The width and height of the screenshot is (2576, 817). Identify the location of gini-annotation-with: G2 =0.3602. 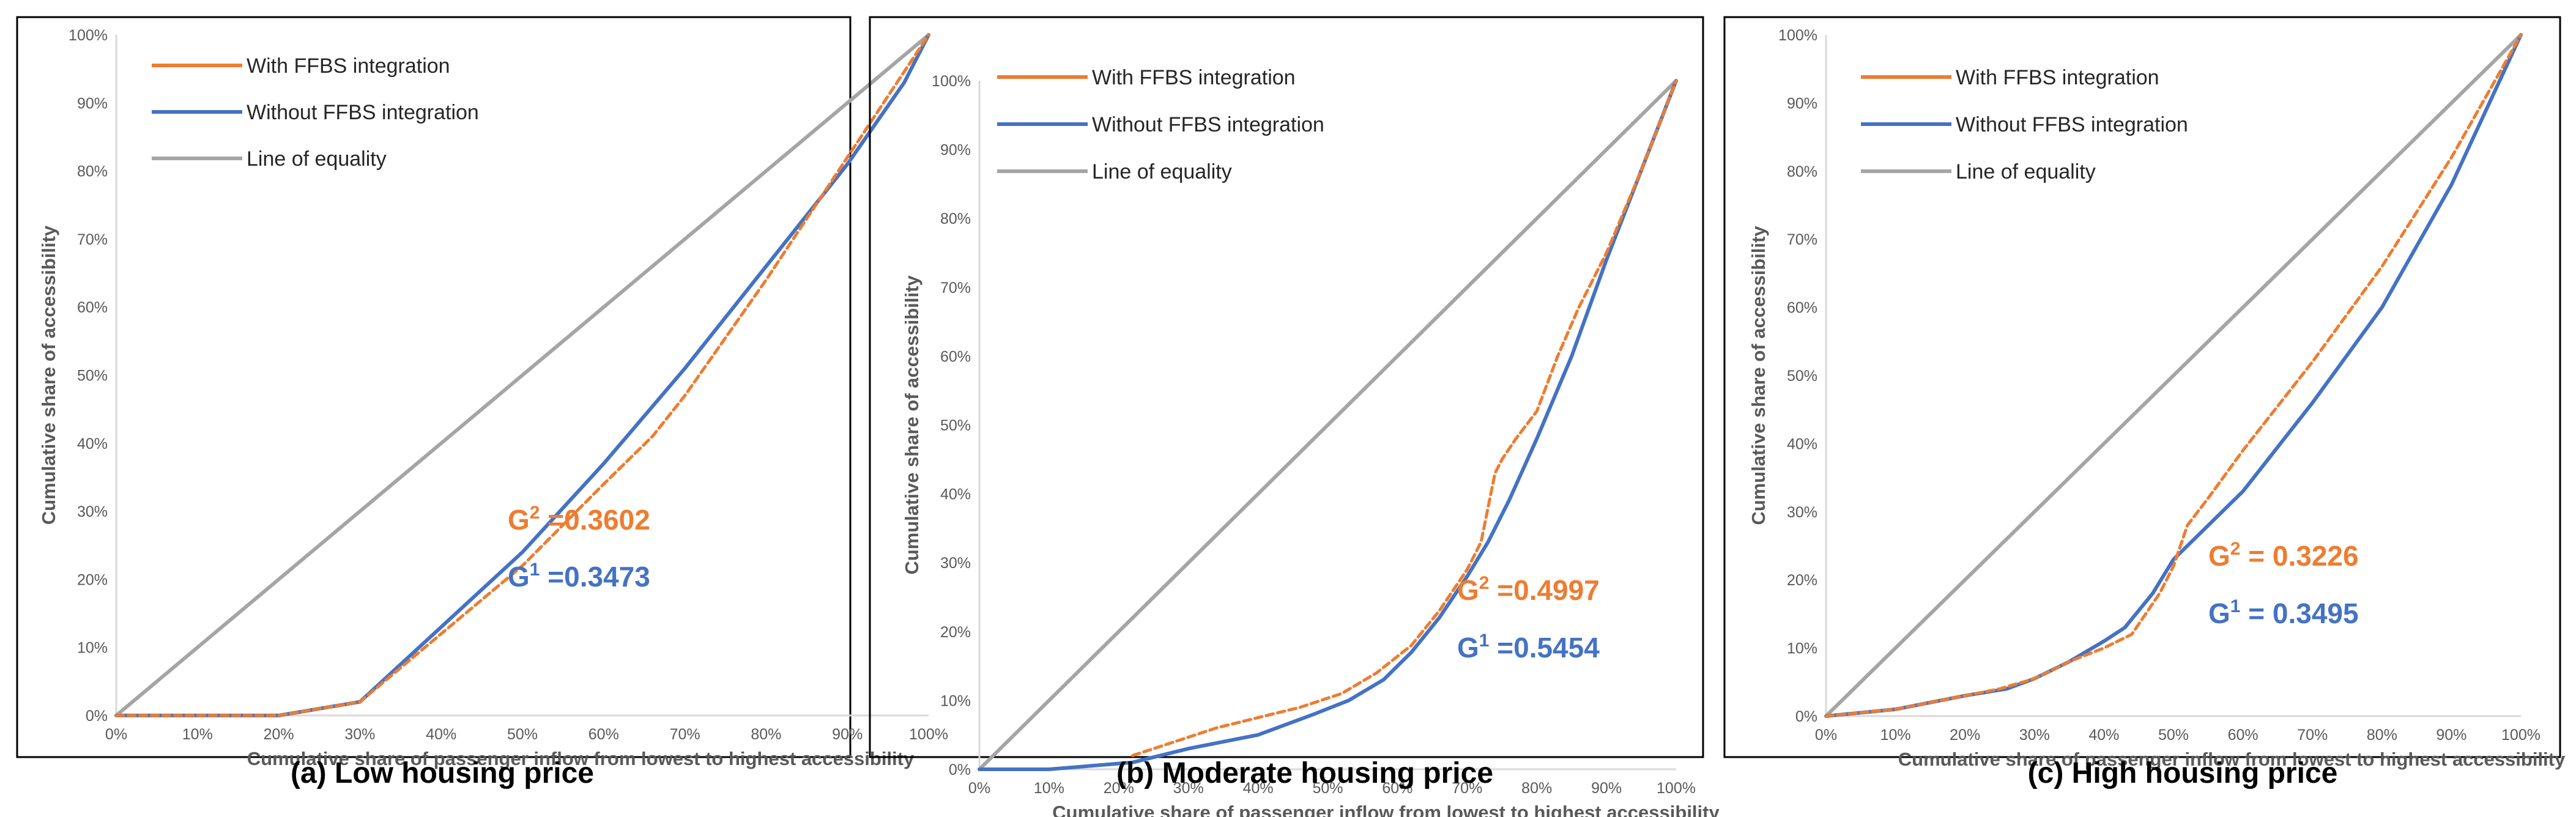
(579, 519).